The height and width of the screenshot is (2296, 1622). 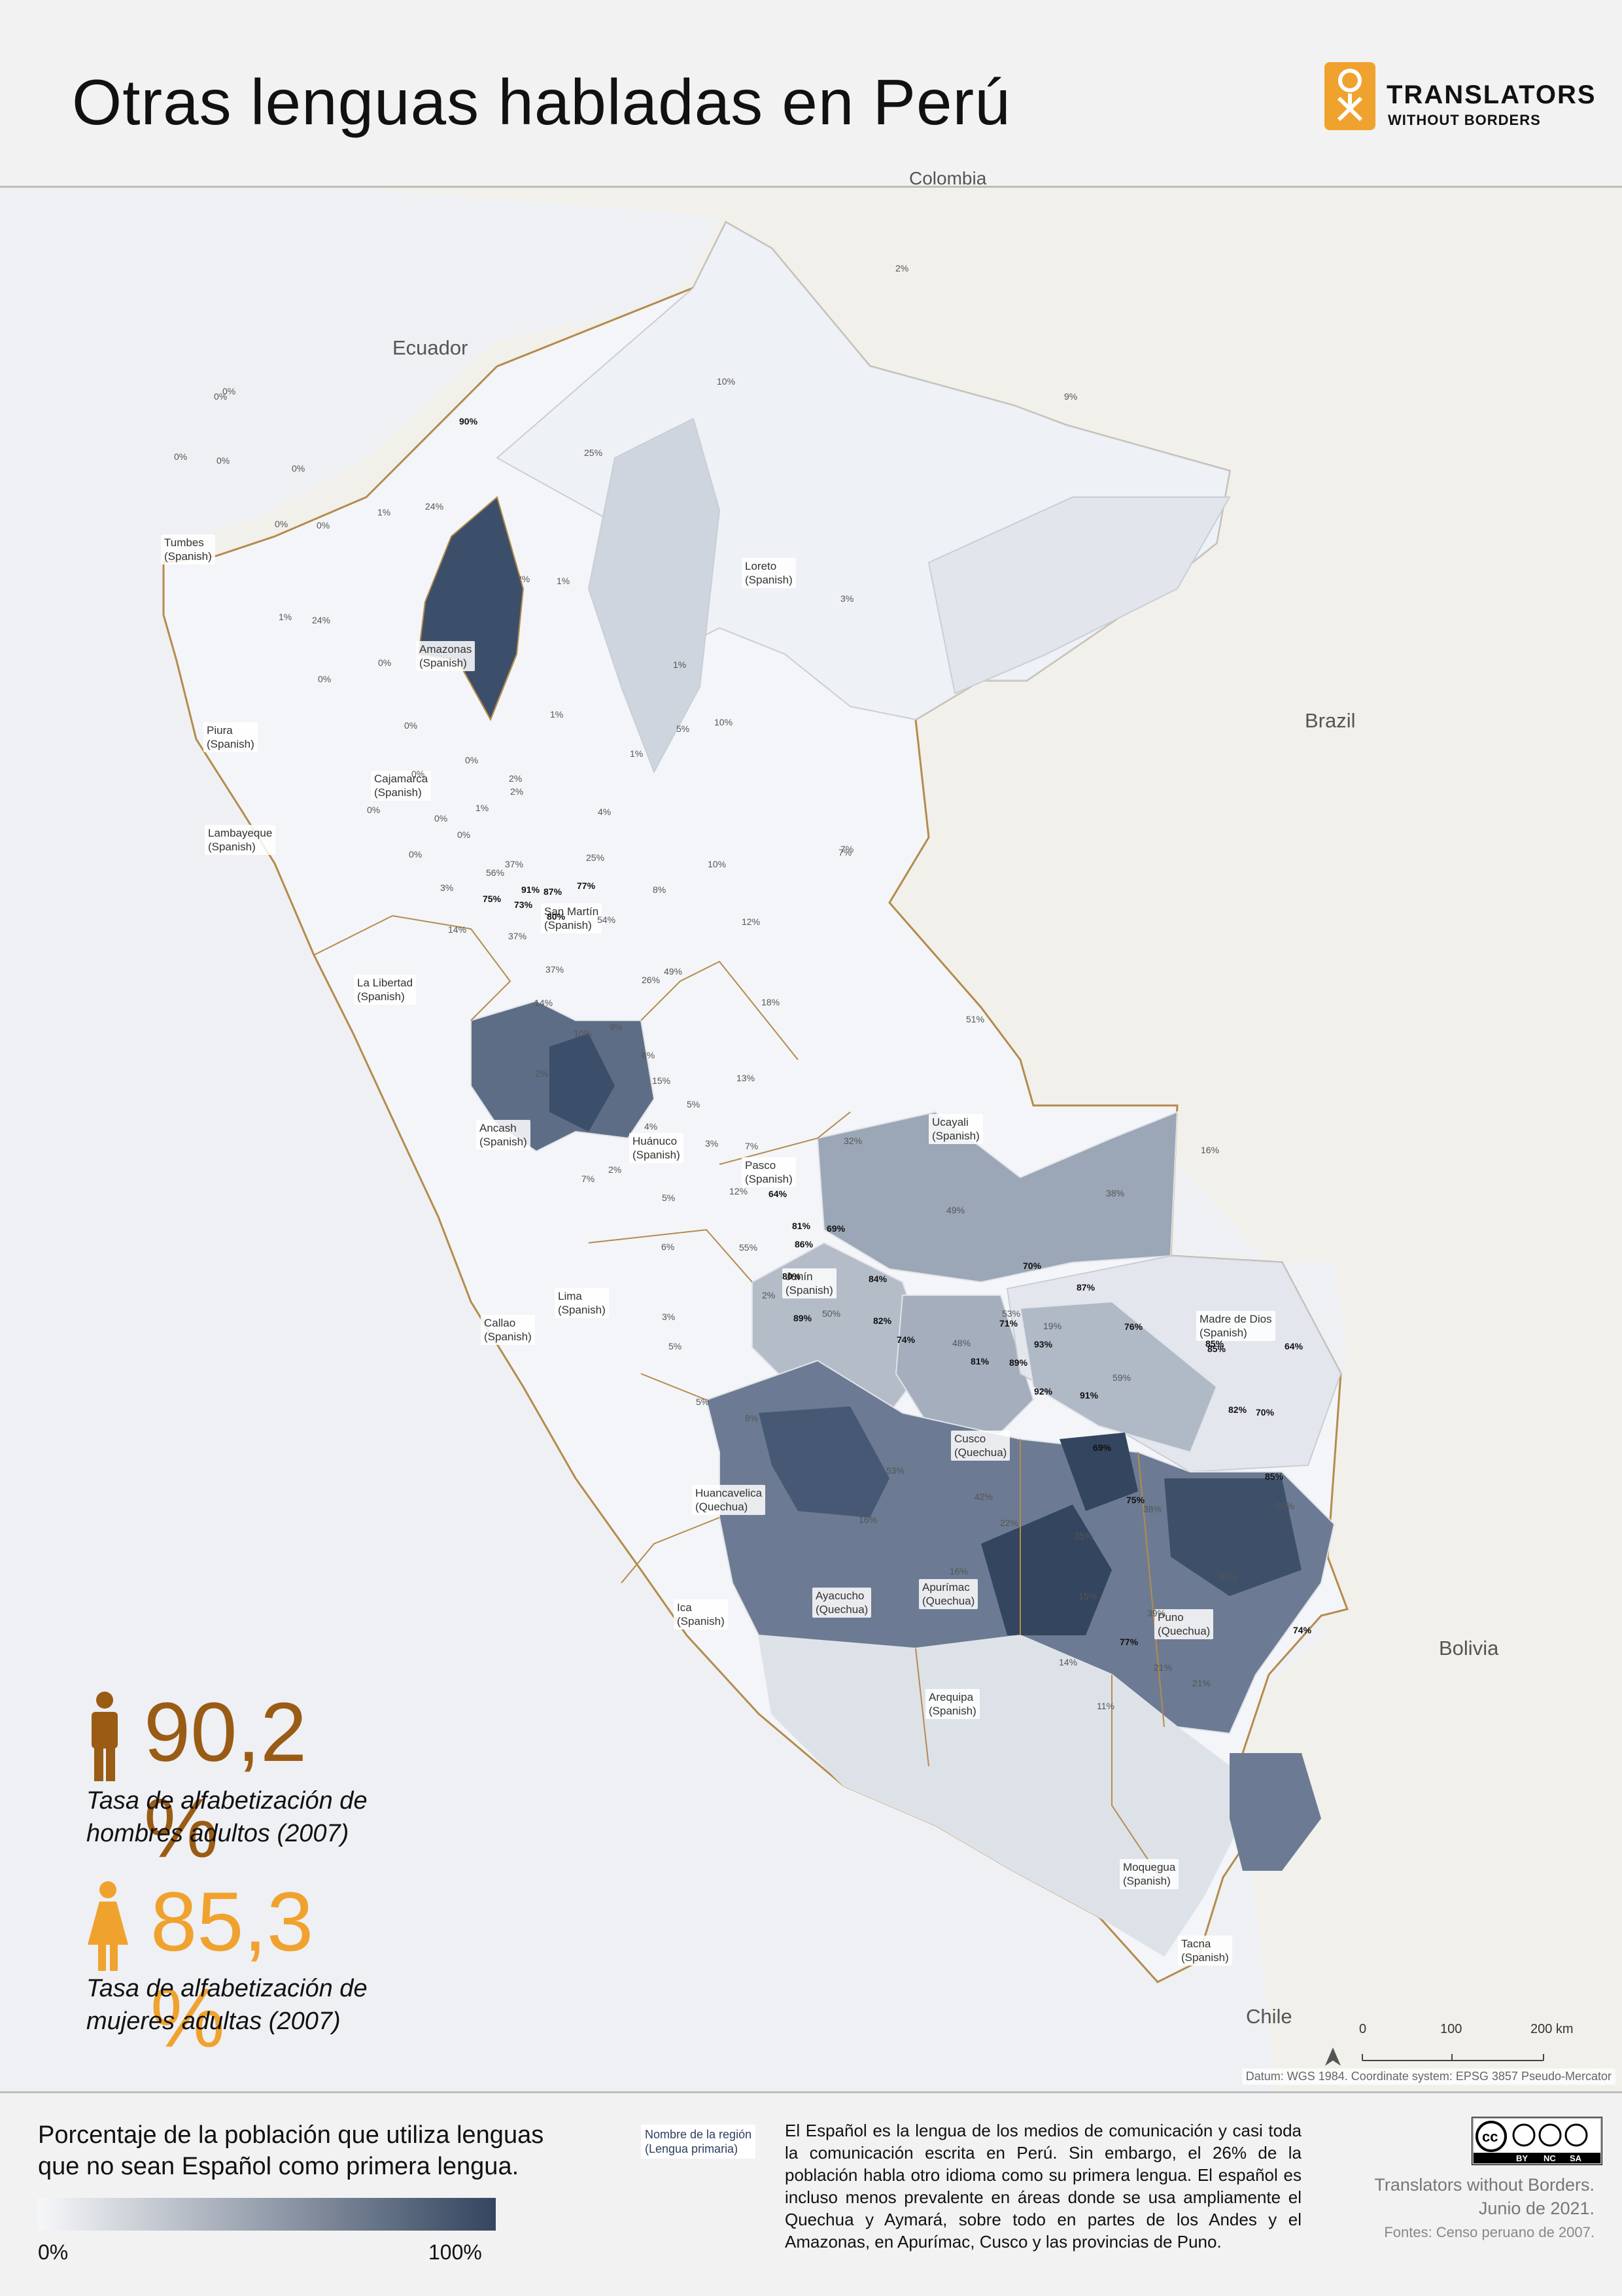 What do you see at coordinates (1205, 1951) in the screenshot?
I see `region-label-tacna: Tacna (Spanish)` at bounding box center [1205, 1951].